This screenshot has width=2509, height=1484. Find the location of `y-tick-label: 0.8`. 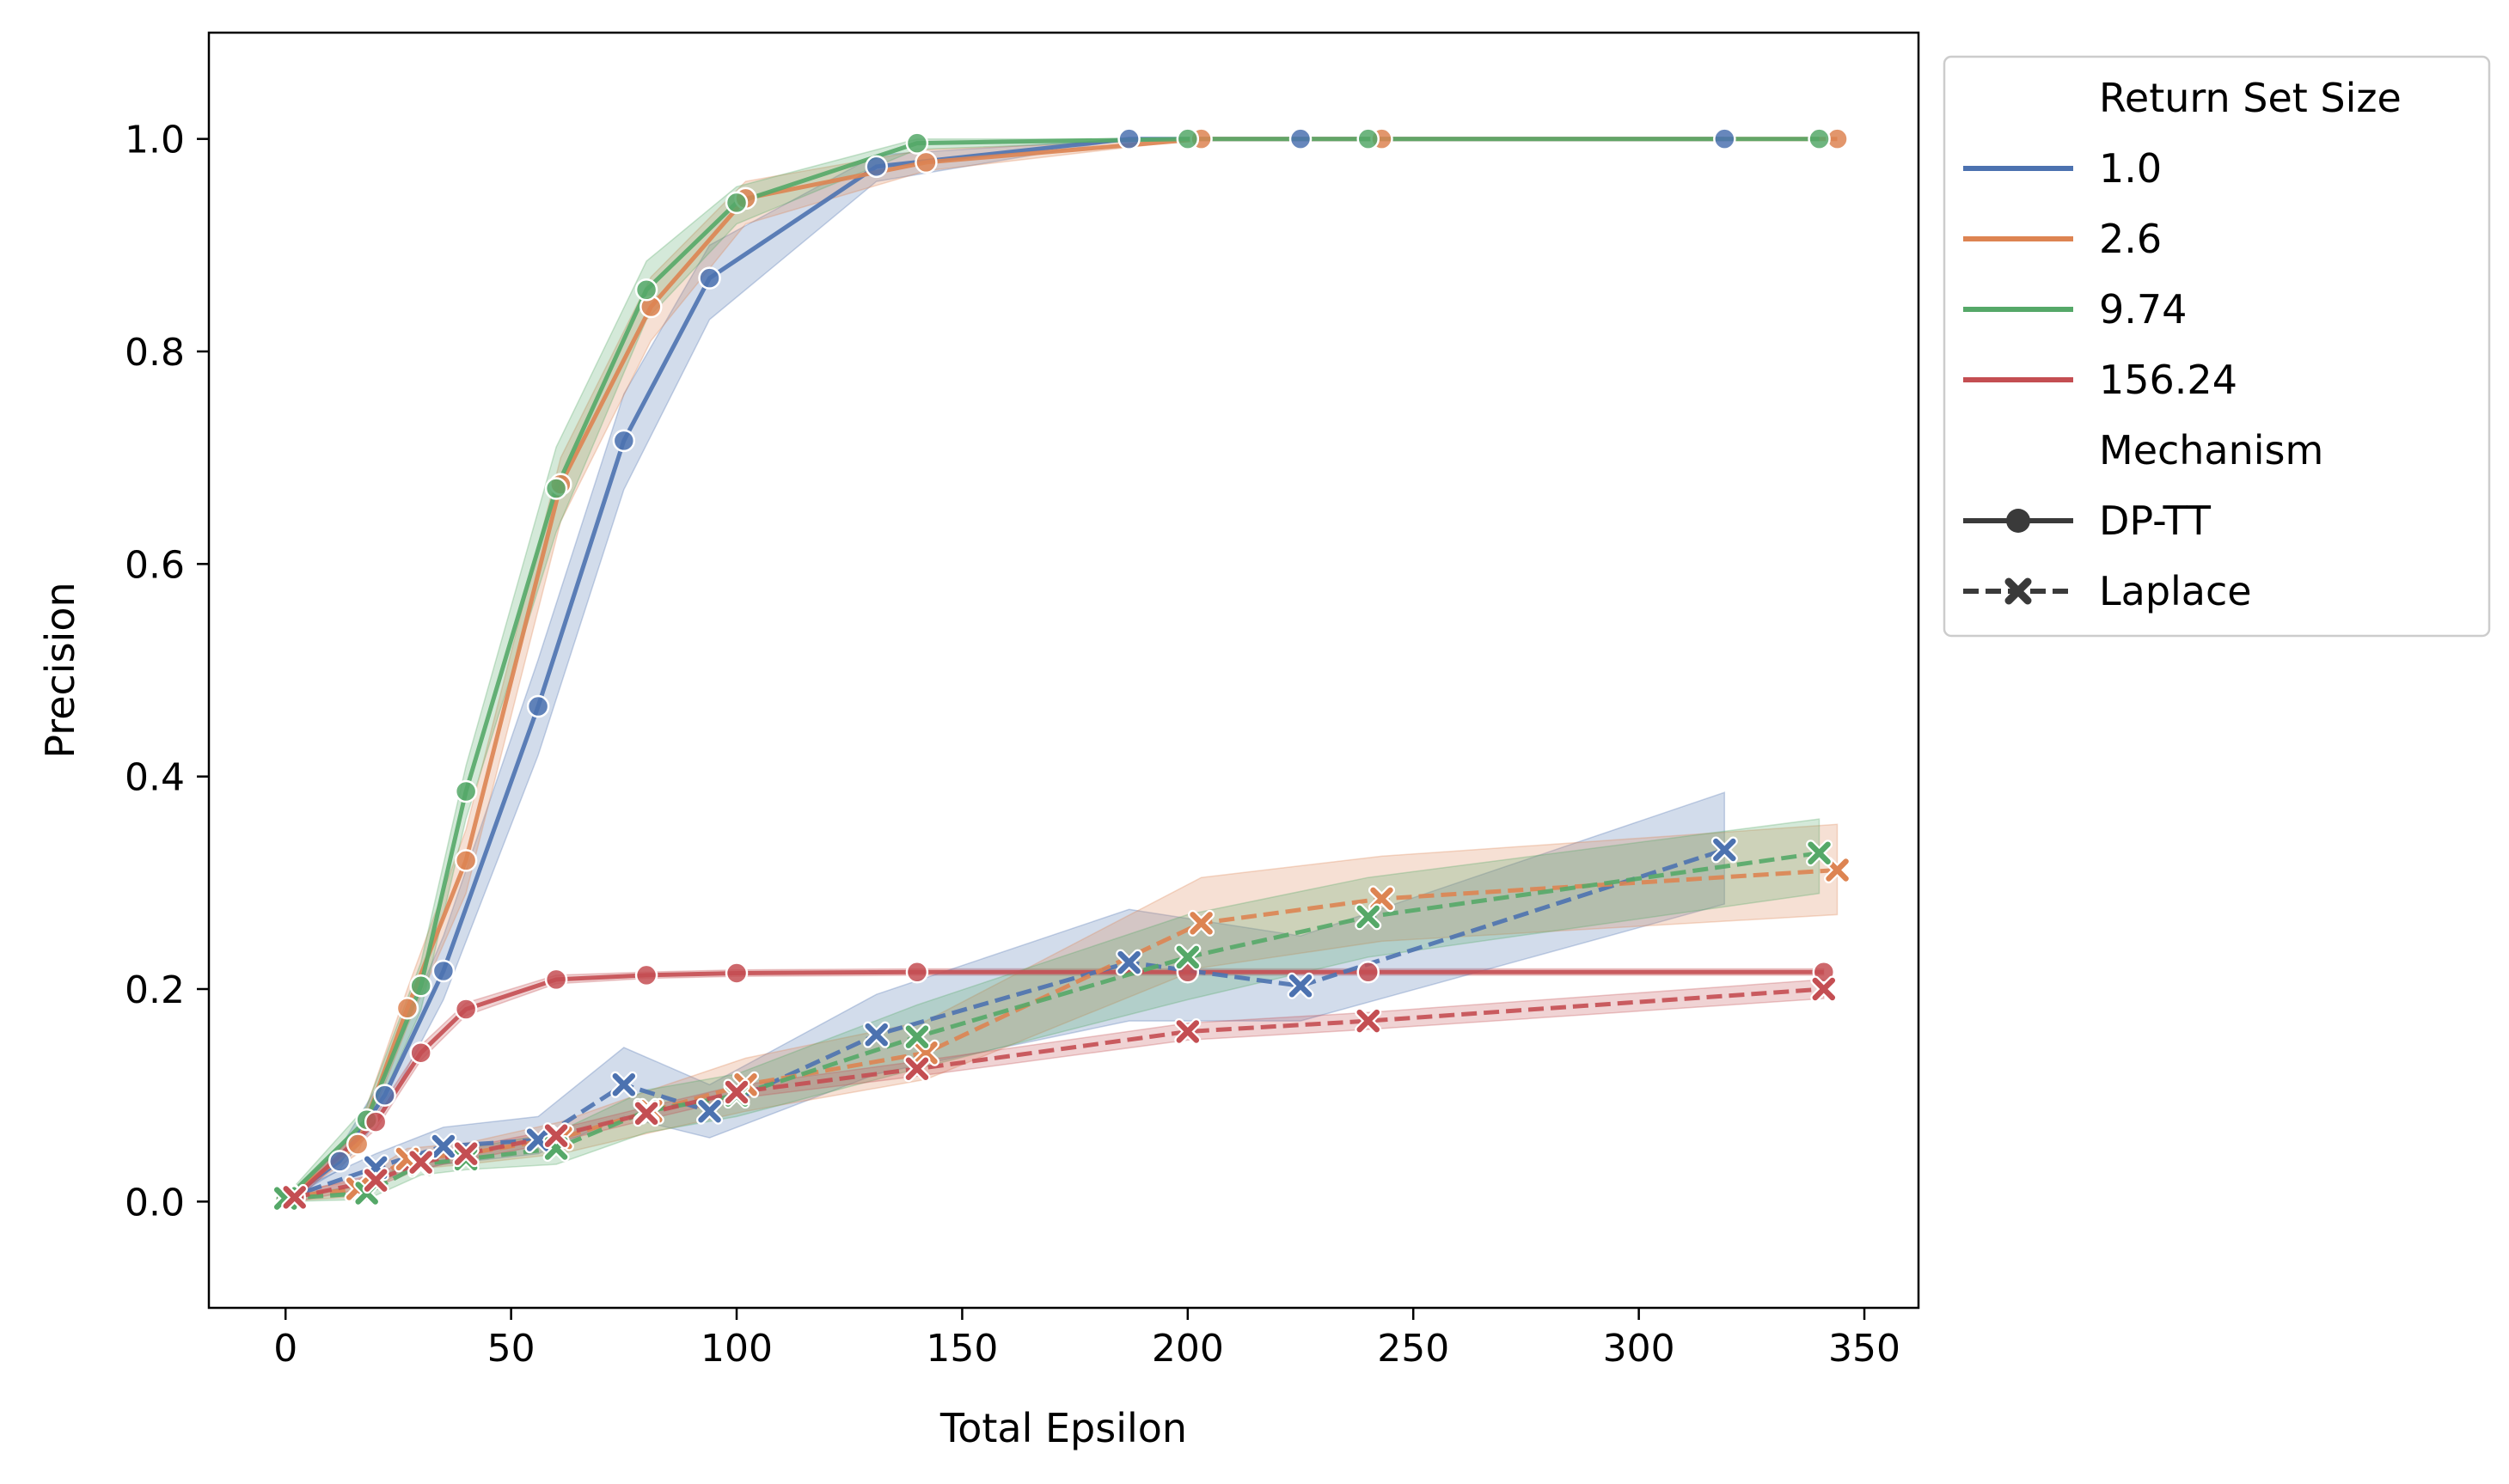

y-tick-label: 0.8 is located at coordinates (155, 353).